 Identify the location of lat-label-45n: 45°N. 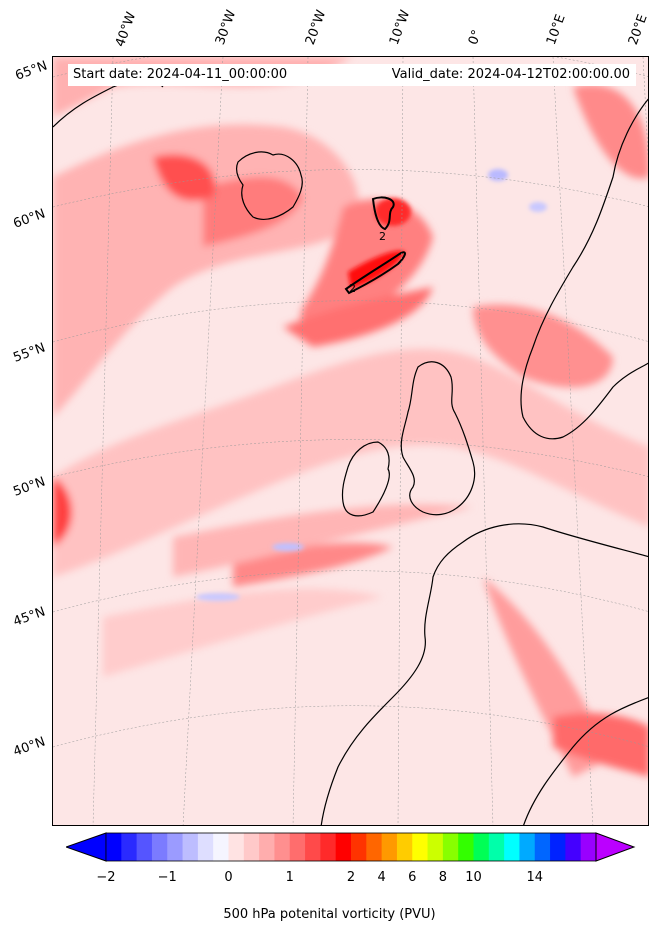
(29, 617).